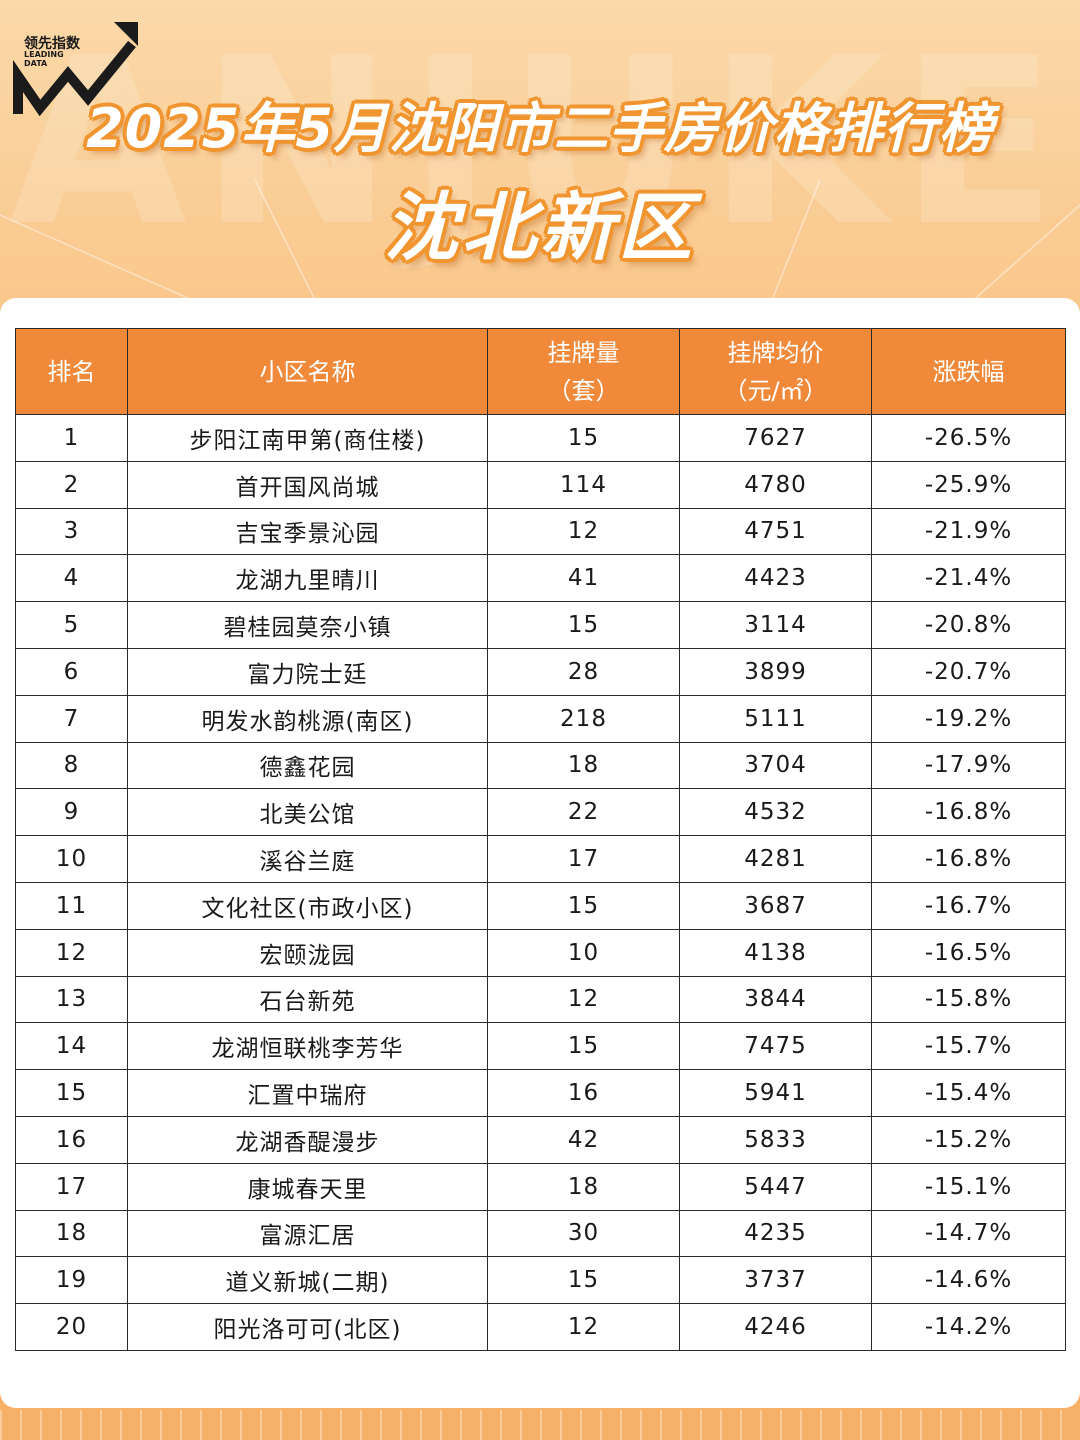  What do you see at coordinates (968, 438) in the screenshot?
I see `cell-change: -26.5%` at bounding box center [968, 438].